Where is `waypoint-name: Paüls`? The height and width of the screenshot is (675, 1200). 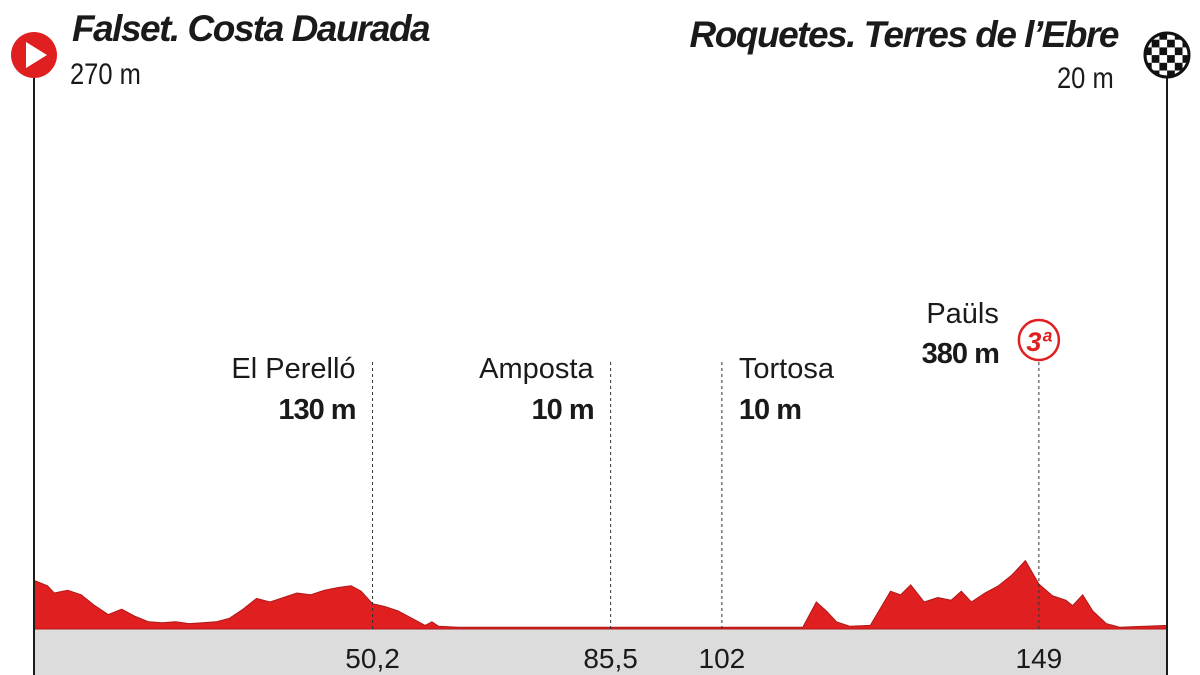 waypoint-name: Paüls is located at coordinates (962, 314).